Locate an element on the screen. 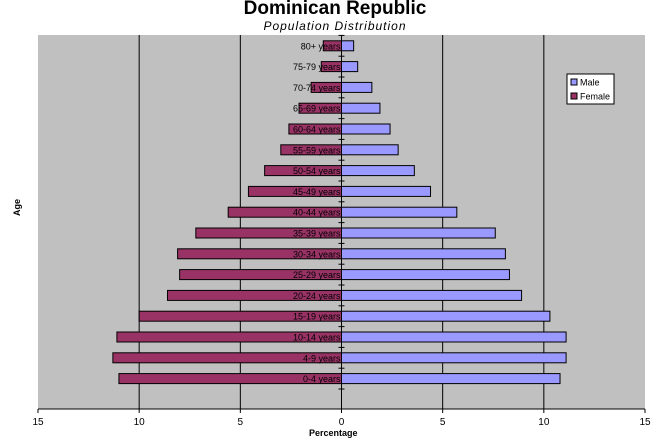  category-label: 50-54 years is located at coordinates (317, 171).